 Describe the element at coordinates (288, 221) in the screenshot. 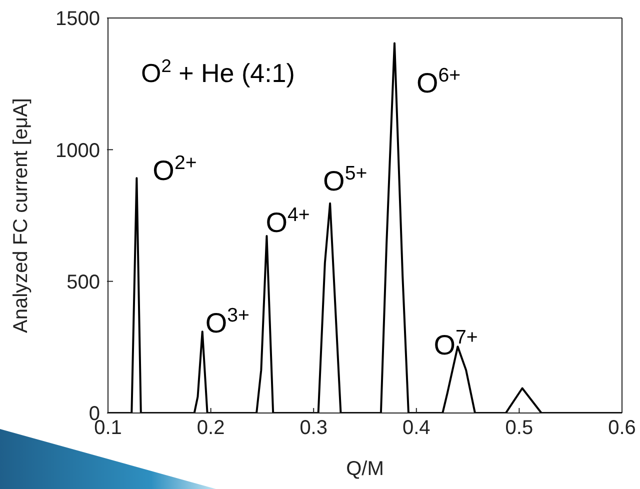

I see `annotation: O$^{4+}$` at that location.